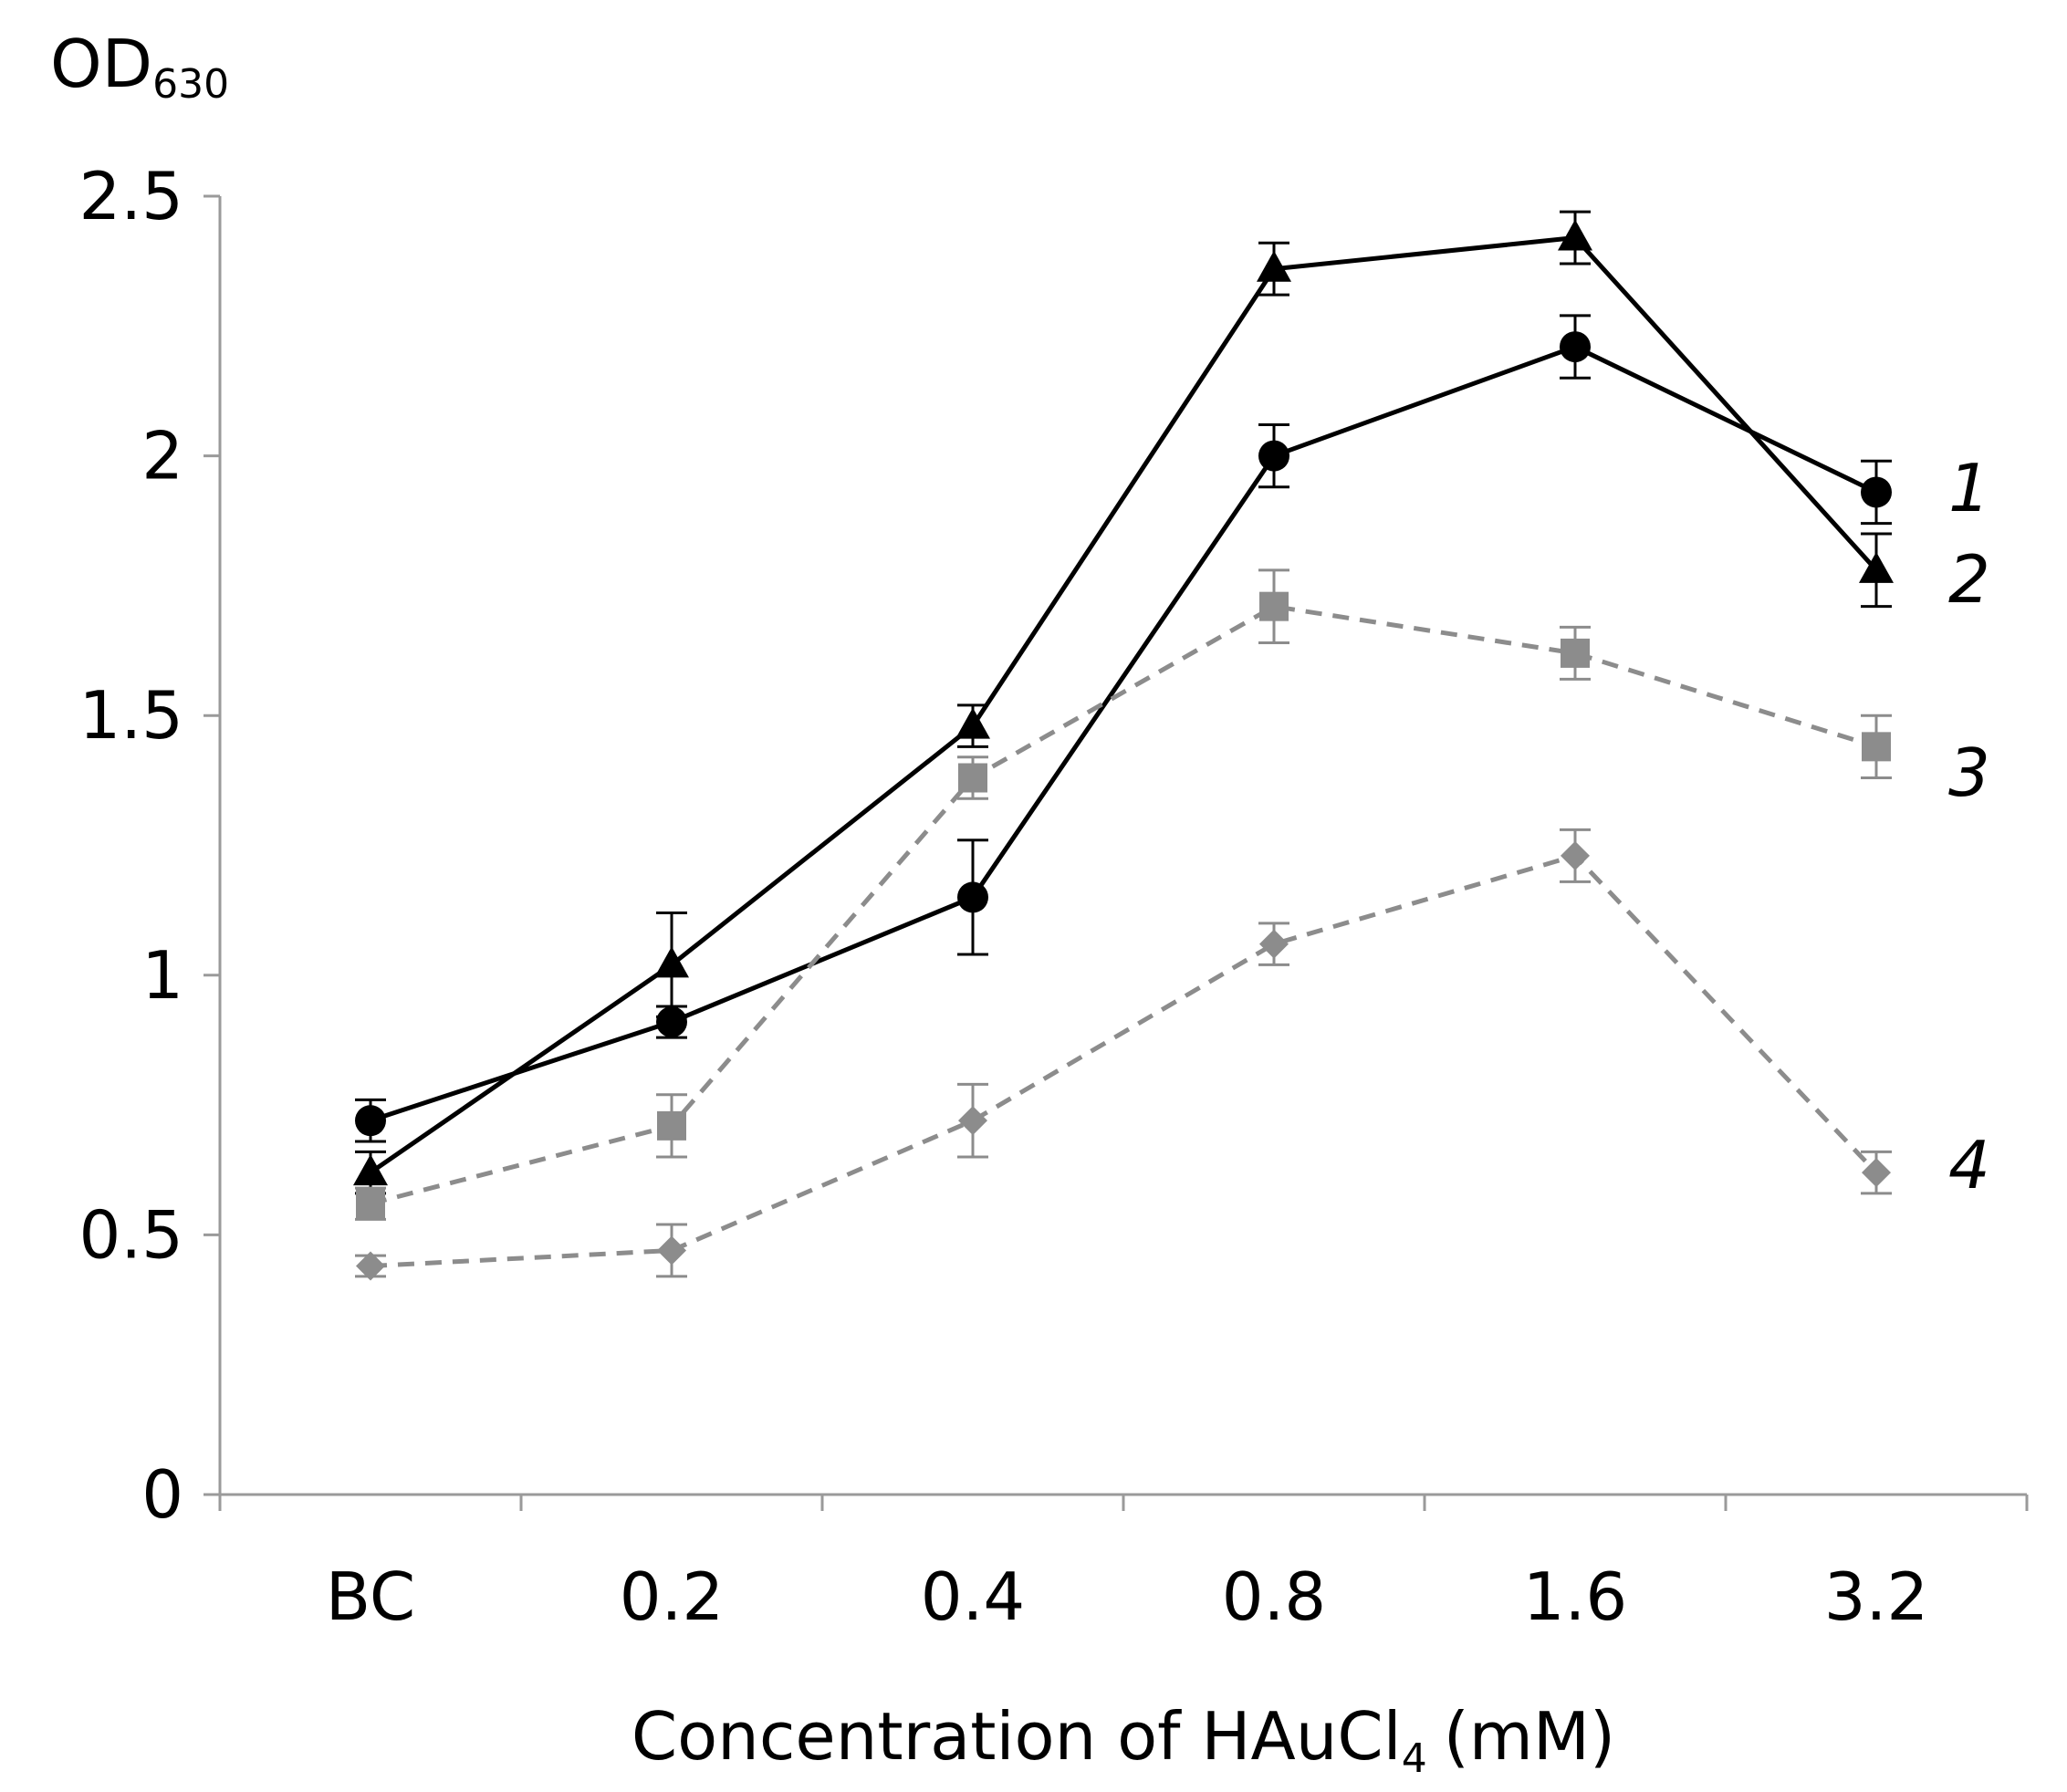 Image resolution: width=2067 pixels, height=1792 pixels. What do you see at coordinates (162, 456) in the screenshot?
I see `y-tick-label: 2` at bounding box center [162, 456].